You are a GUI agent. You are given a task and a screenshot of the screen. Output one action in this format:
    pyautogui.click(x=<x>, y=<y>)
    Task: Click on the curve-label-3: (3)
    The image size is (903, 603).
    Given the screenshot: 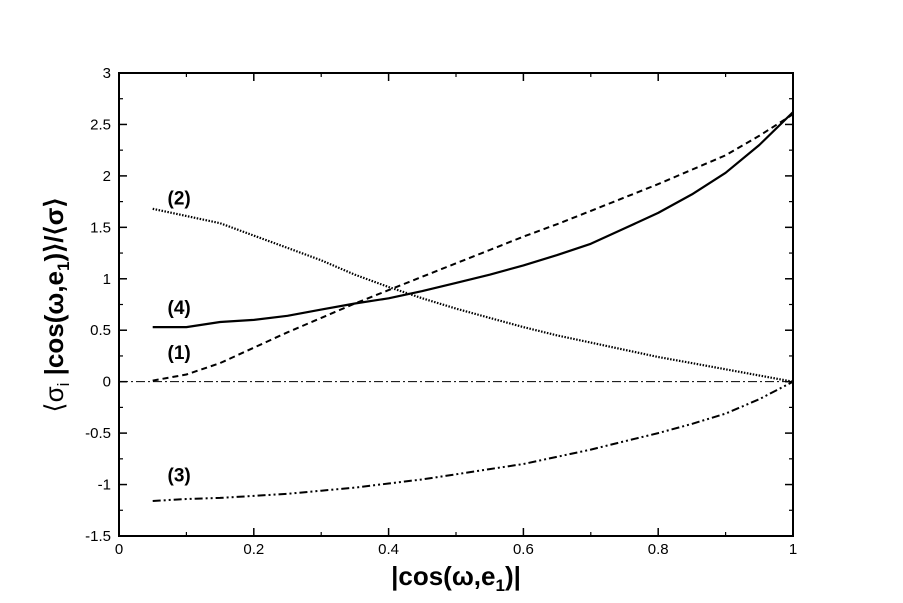 What is the action you would take?
    pyautogui.click(x=179, y=475)
    